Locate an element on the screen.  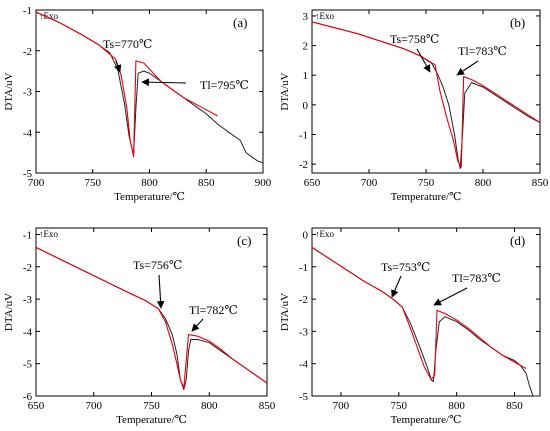
measured-curve is located at coordinates (149, 87).